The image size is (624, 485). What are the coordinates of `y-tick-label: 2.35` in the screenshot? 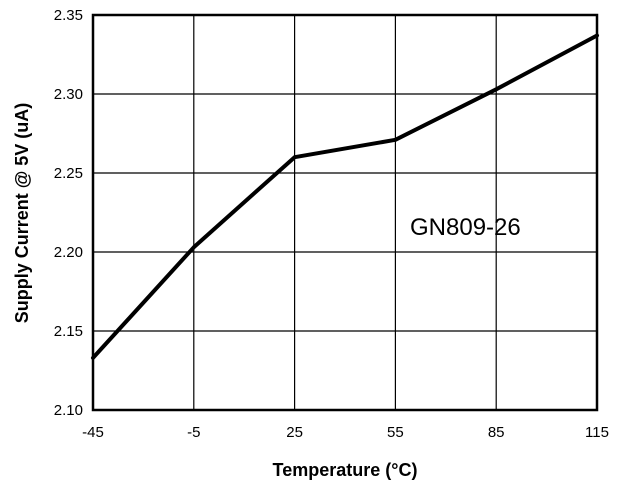 It's located at (68, 15).